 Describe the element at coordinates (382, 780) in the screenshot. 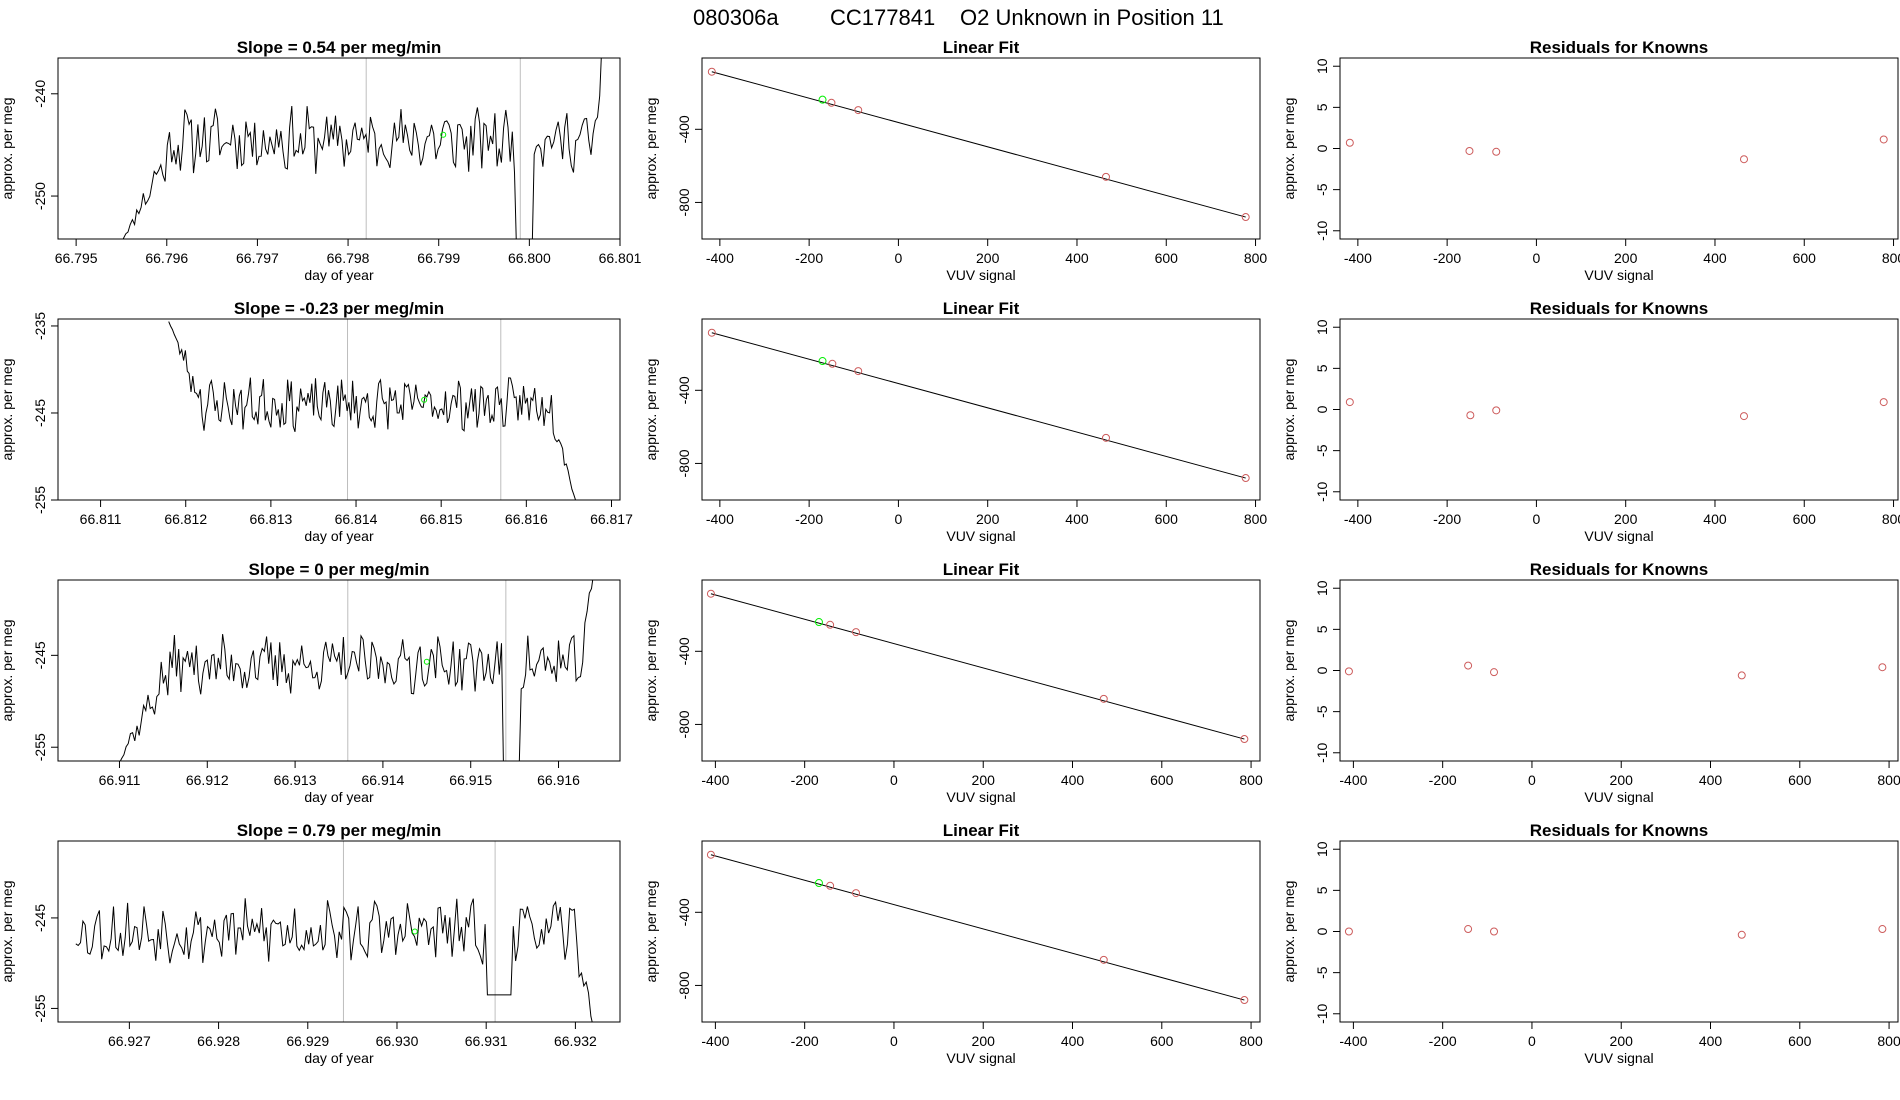

I see `x-tick-label: 66.914` at that location.